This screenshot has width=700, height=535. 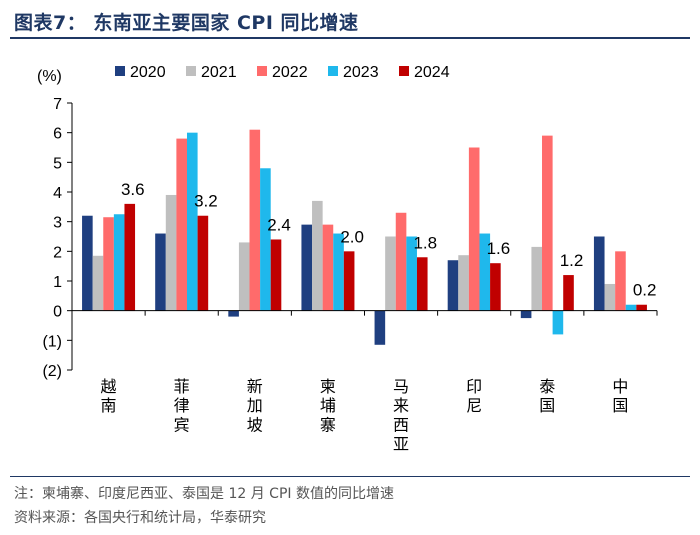 I want to click on x-category-label-2: 新加坡, so click(x=255, y=406).